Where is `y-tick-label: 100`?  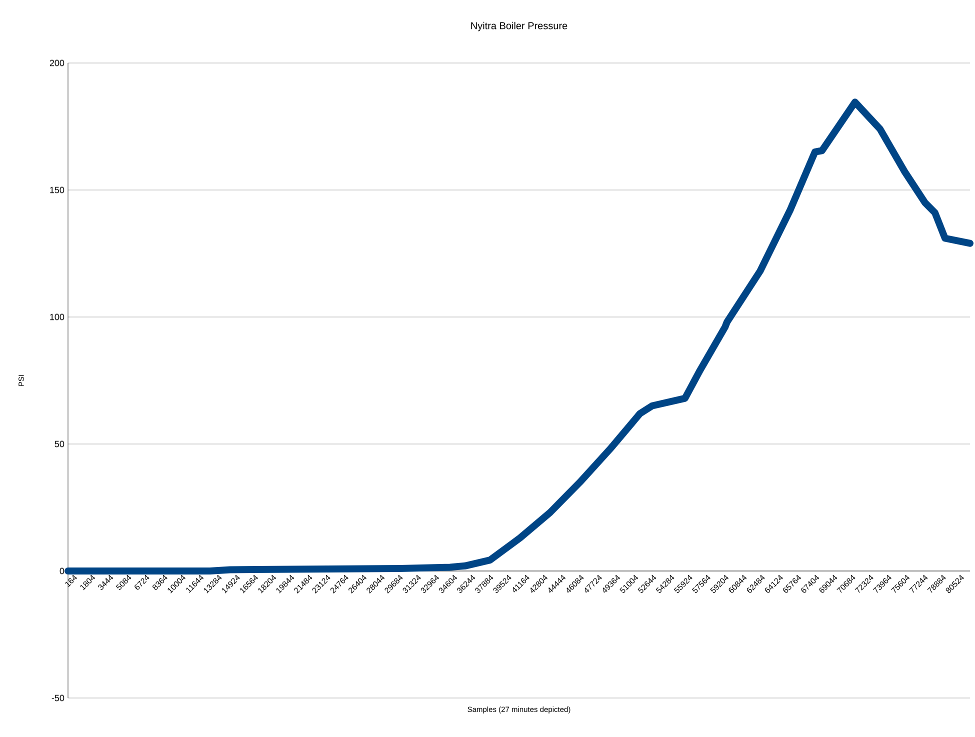
y-tick-label: 100 is located at coordinates (57, 317).